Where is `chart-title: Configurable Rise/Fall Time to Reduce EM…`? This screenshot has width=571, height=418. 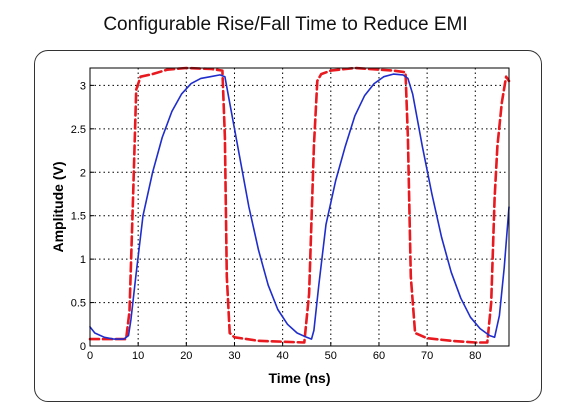
chart-title: Configurable Rise/Fall Time to Reduce EM… is located at coordinates (285, 24).